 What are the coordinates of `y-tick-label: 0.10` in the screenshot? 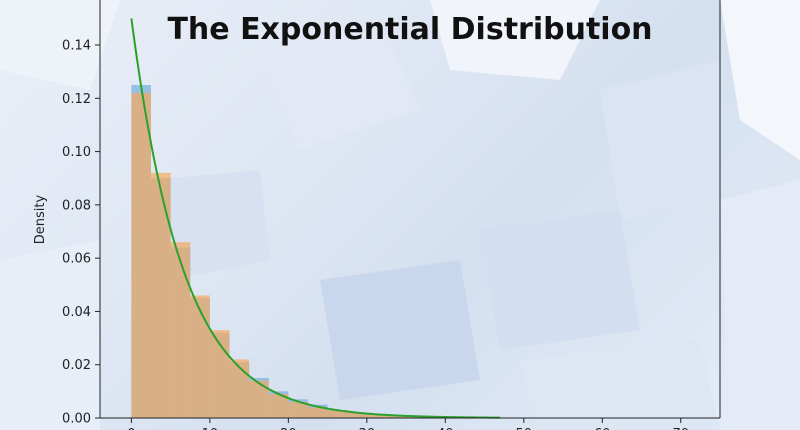 It's located at (76, 152).